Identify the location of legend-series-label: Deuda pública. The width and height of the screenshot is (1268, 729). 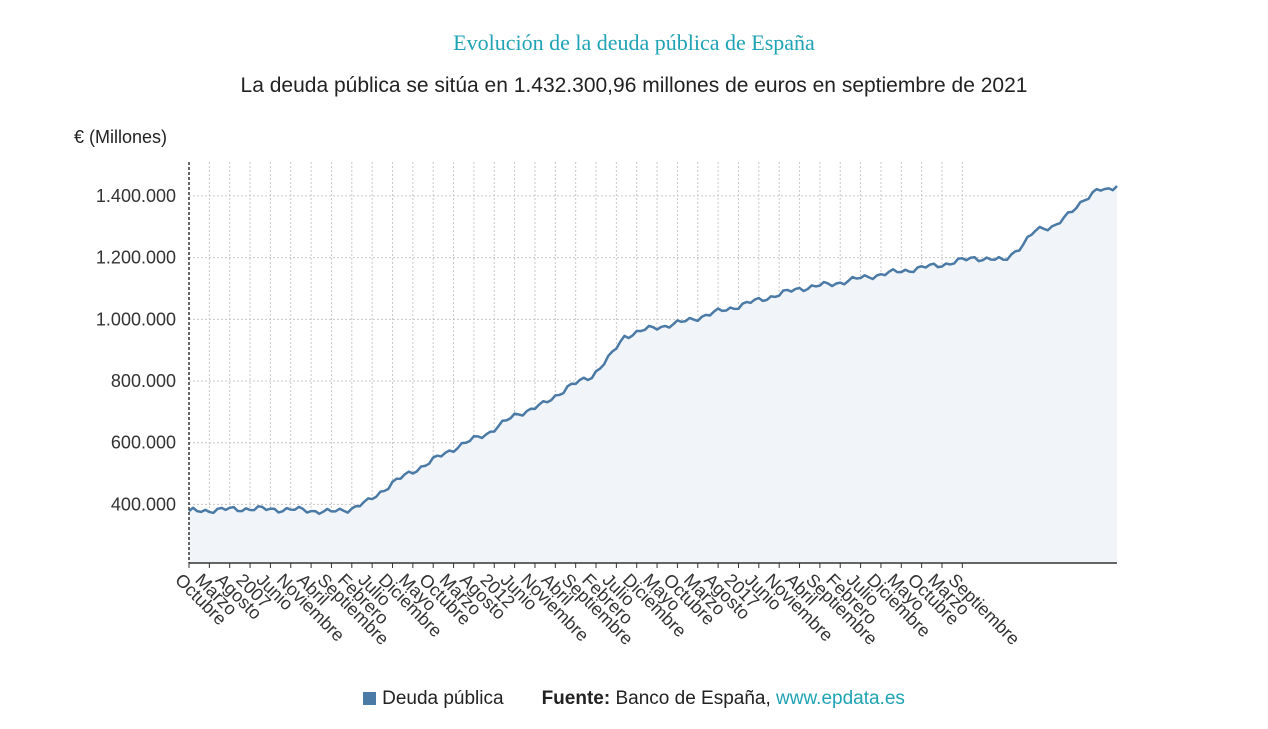
(443, 698).